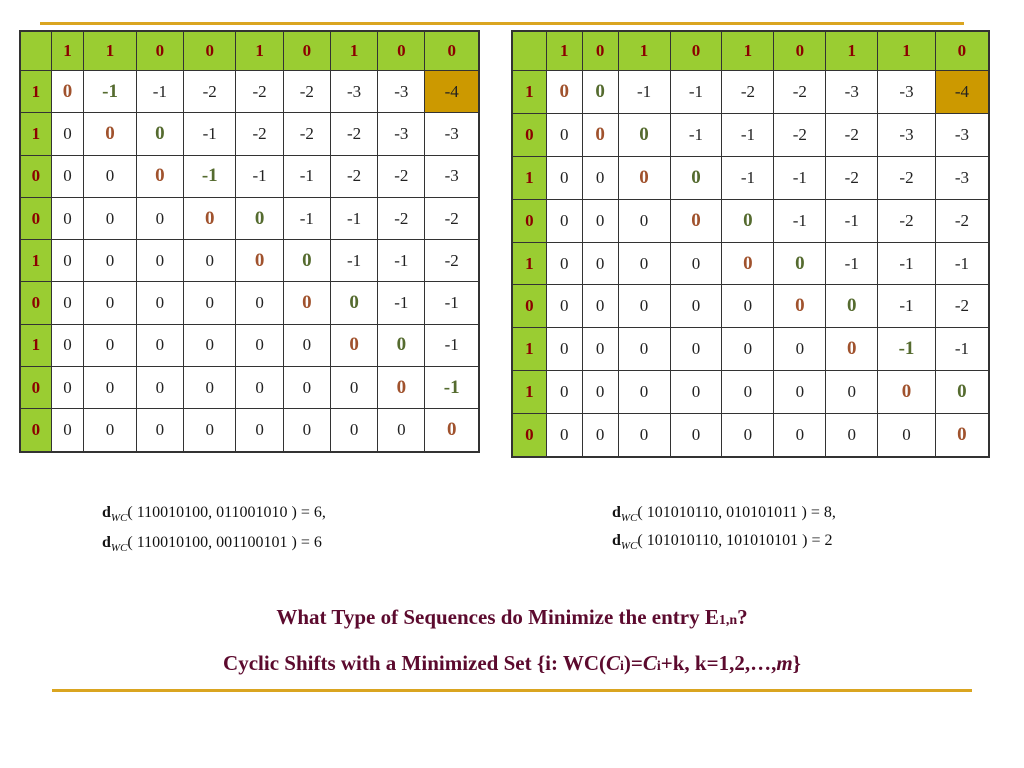  What do you see at coordinates (212, 544) in the screenshot?
I see `formula-left-2: dWC( 110010100, 001100101 ) = 6` at bounding box center [212, 544].